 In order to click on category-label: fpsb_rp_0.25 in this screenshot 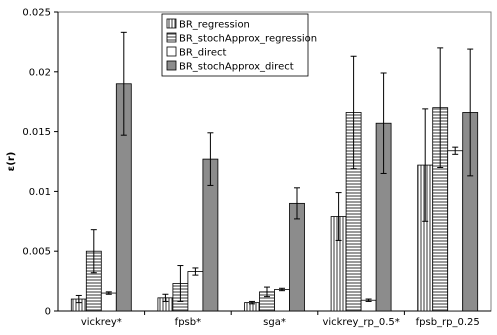, I will do `click(448, 322)`.